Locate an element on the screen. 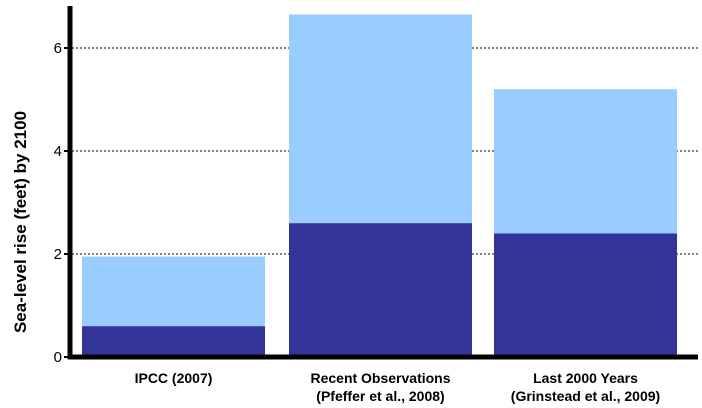 This screenshot has height=408, width=702. x-category-label-line: Recent Observations is located at coordinates (380, 378).